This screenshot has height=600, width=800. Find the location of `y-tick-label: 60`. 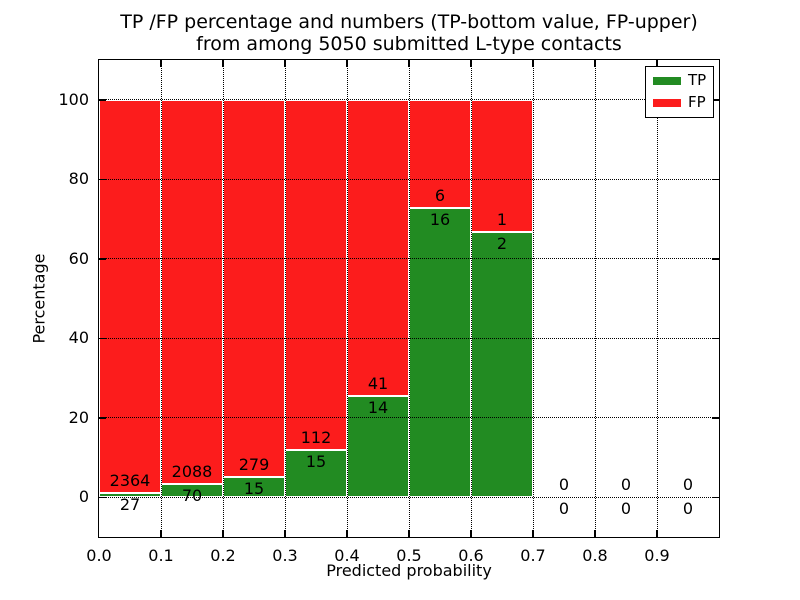

y-tick-label: 60 is located at coordinates (78, 258).